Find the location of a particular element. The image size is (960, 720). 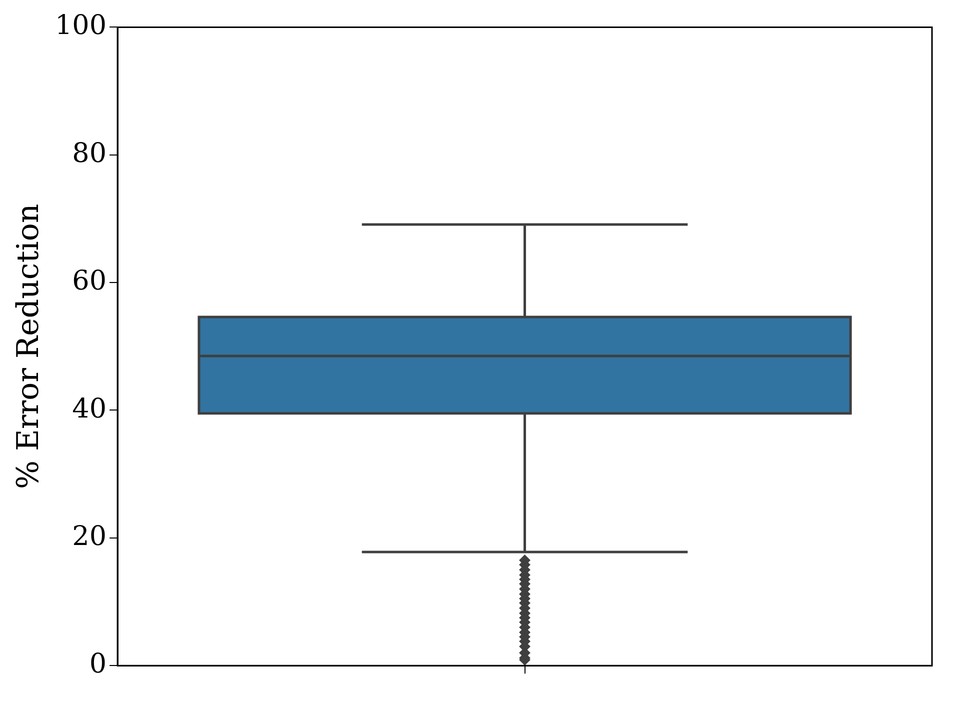

y-tick-label: 20 is located at coordinates (89, 536).